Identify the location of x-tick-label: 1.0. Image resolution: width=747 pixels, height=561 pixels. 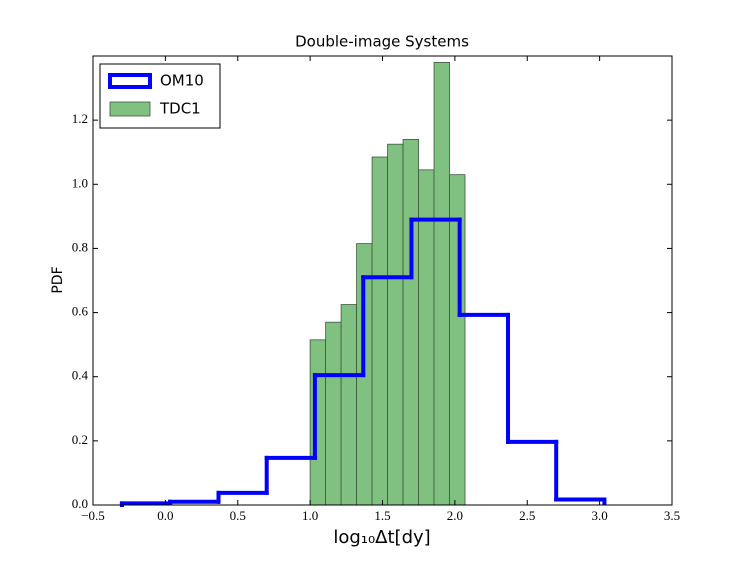
(310, 515).